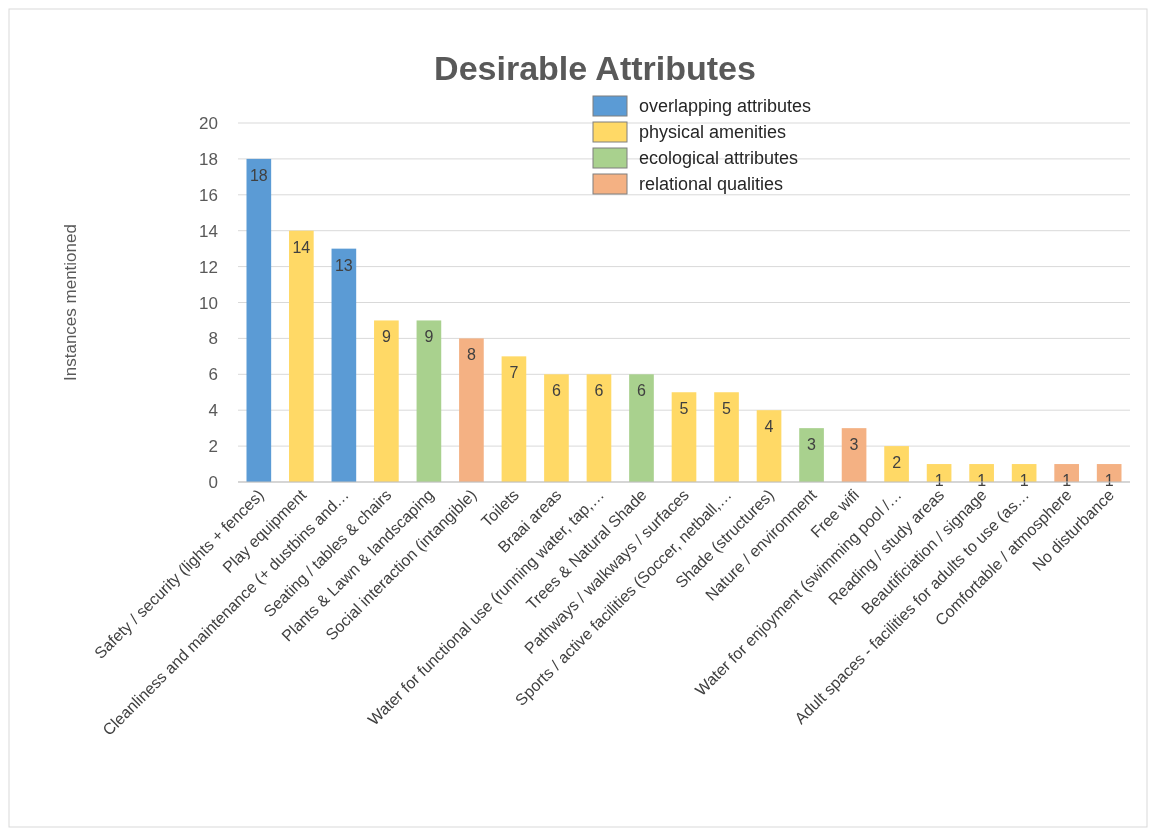 Image resolution: width=1156 pixels, height=829 pixels. I want to click on y-tick-label: 14, so click(208, 231).